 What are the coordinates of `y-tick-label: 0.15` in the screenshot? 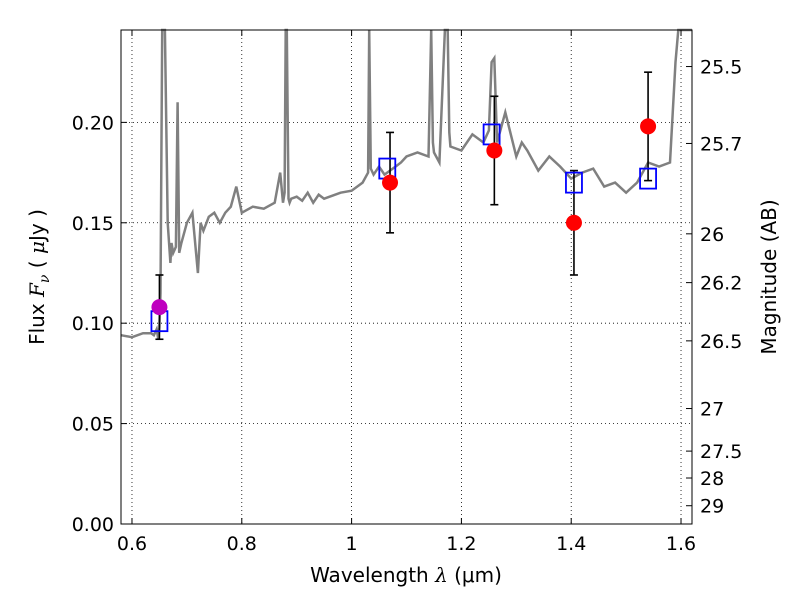 It's located at (93, 224).